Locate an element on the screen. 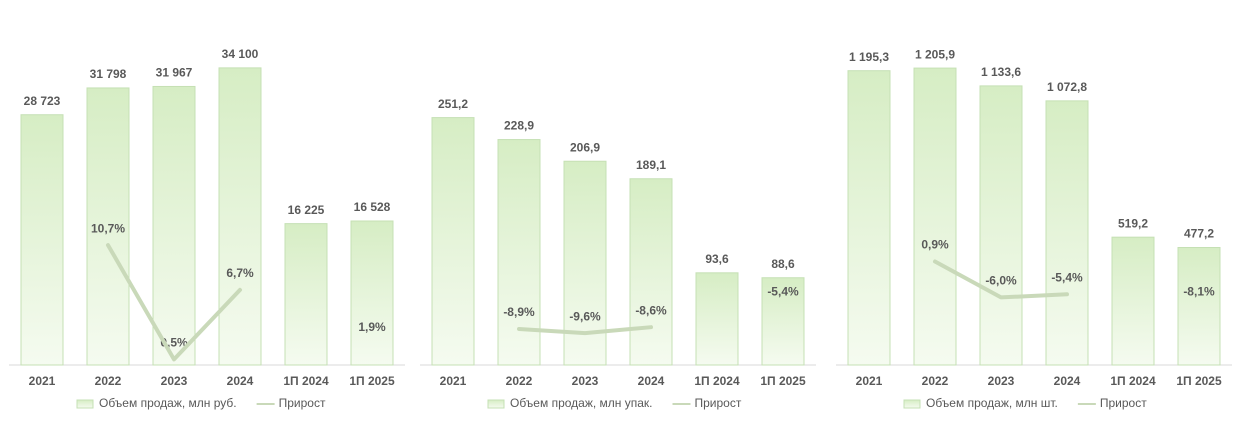 The image size is (1250, 427). bar-value-label: 189,1 is located at coordinates (651, 165).